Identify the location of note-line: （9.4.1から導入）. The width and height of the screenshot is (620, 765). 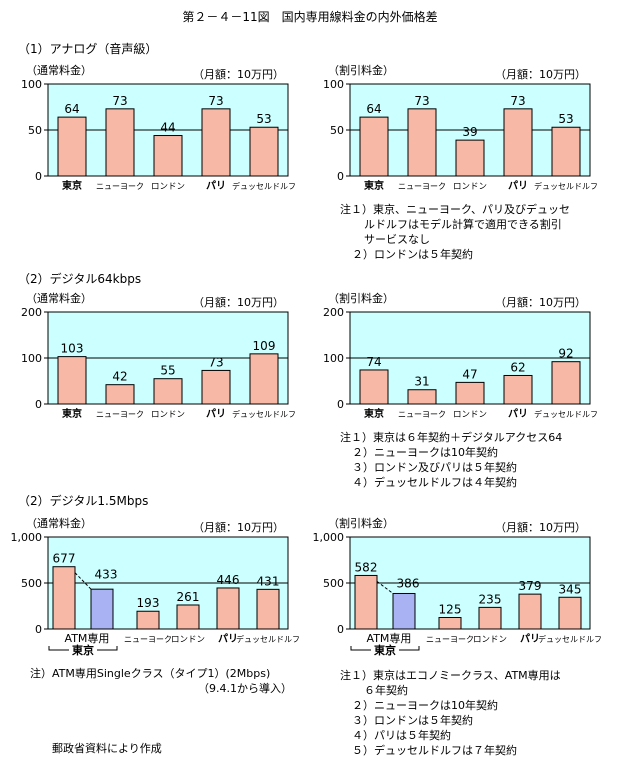
(245, 688).